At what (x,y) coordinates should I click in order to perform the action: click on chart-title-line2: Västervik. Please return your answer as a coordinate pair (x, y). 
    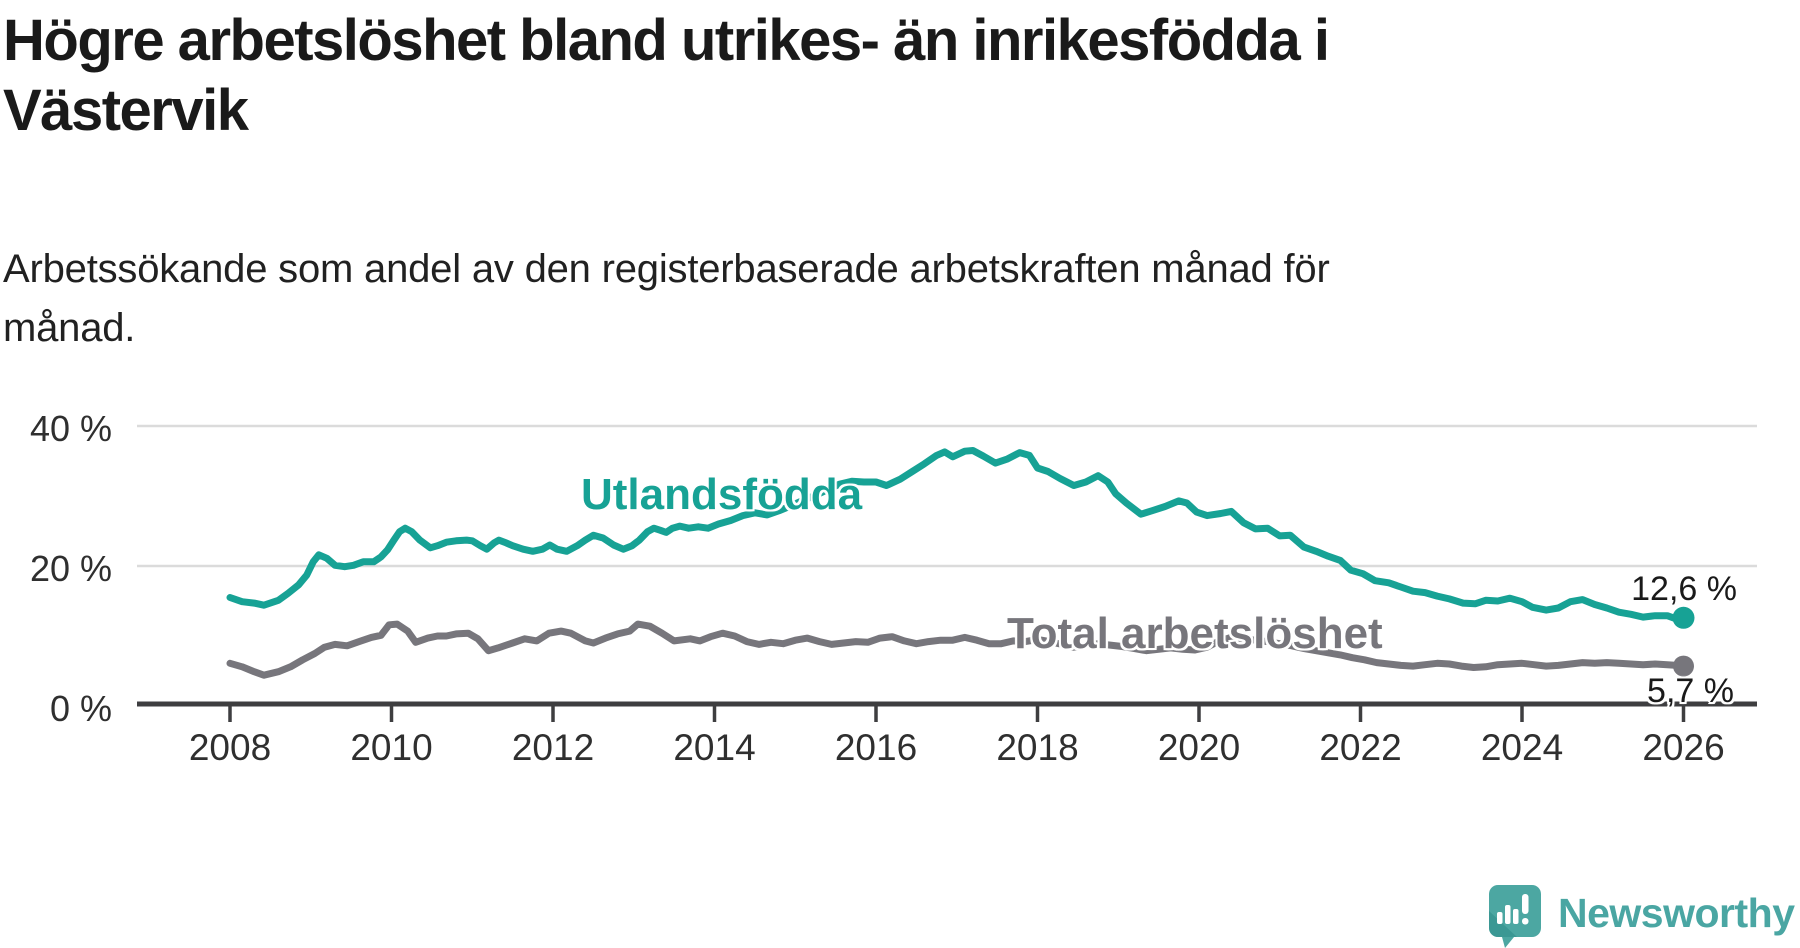
    Looking at the image, I should click on (126, 110).